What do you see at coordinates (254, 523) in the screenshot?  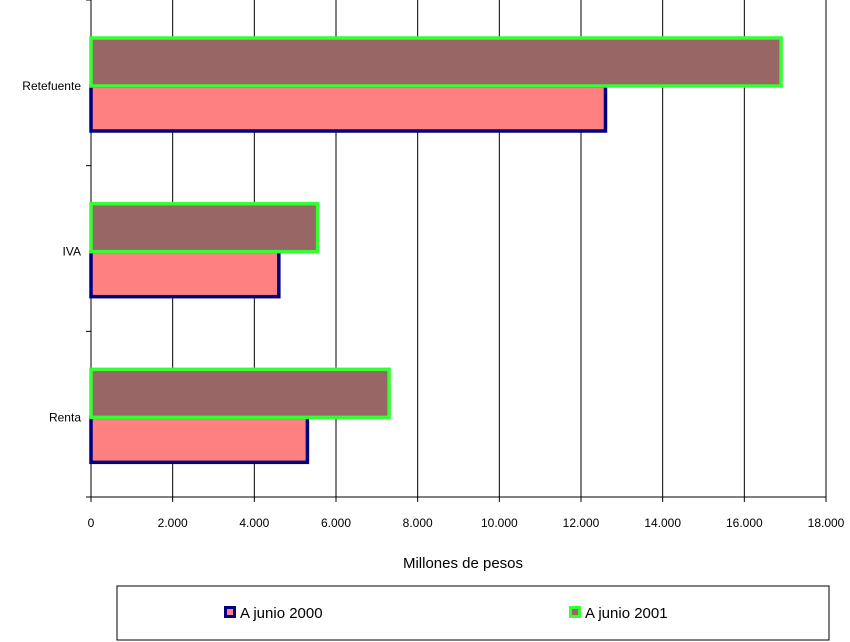 I see `x-tick-label: 4.000` at bounding box center [254, 523].